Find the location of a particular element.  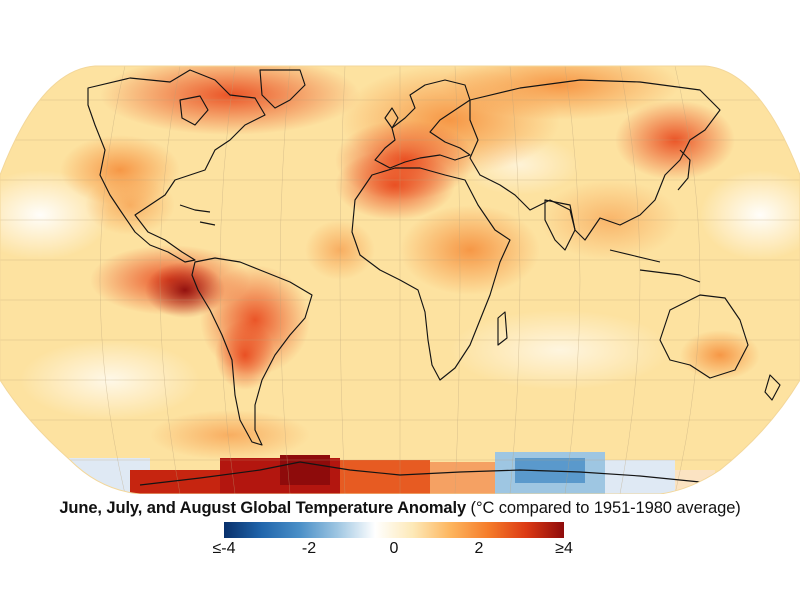

europe-coast is located at coordinates (422, 124).